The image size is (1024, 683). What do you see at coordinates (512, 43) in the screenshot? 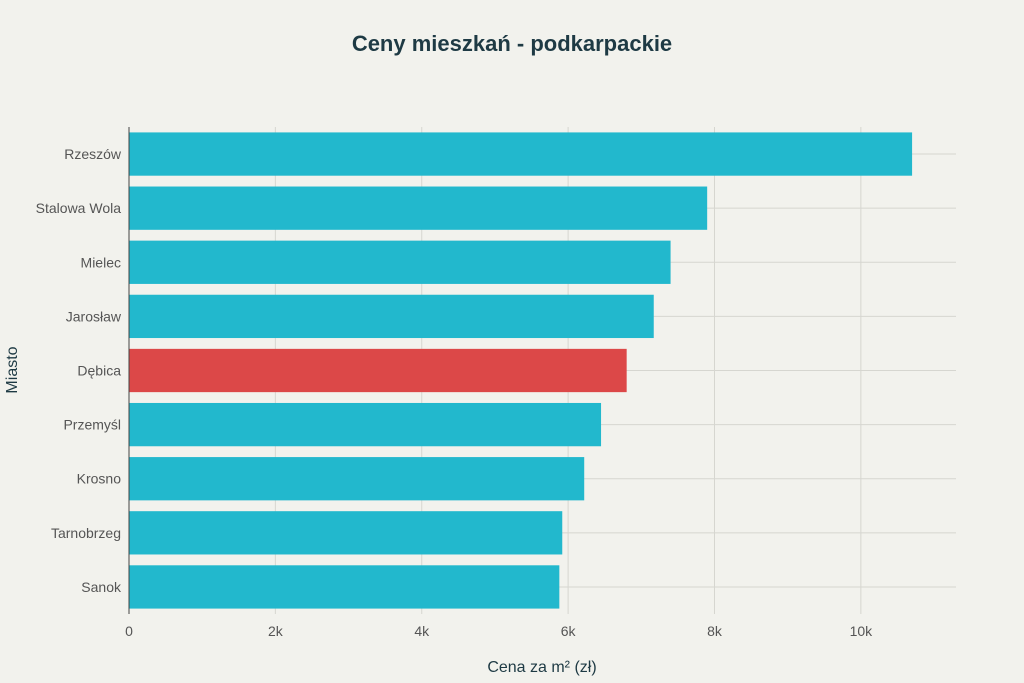
I see `chart-title: Ceny mieszkań - podkarpackie` at bounding box center [512, 43].